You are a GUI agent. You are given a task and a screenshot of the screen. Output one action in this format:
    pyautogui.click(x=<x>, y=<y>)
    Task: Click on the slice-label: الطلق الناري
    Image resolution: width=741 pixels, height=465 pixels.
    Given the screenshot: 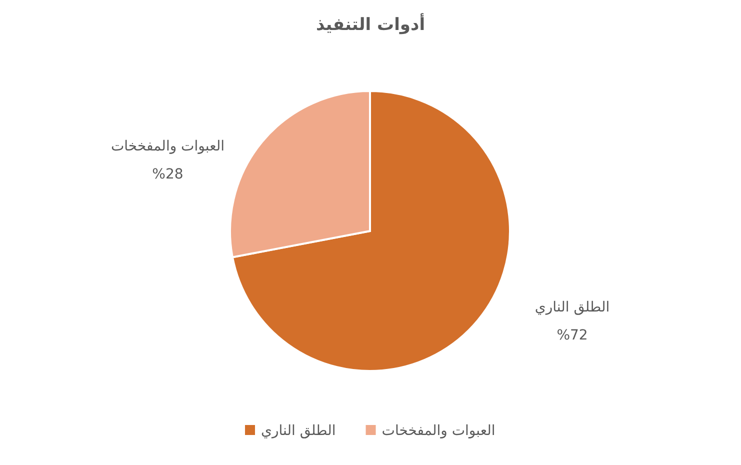 What is the action you would take?
    pyautogui.click(x=572, y=307)
    